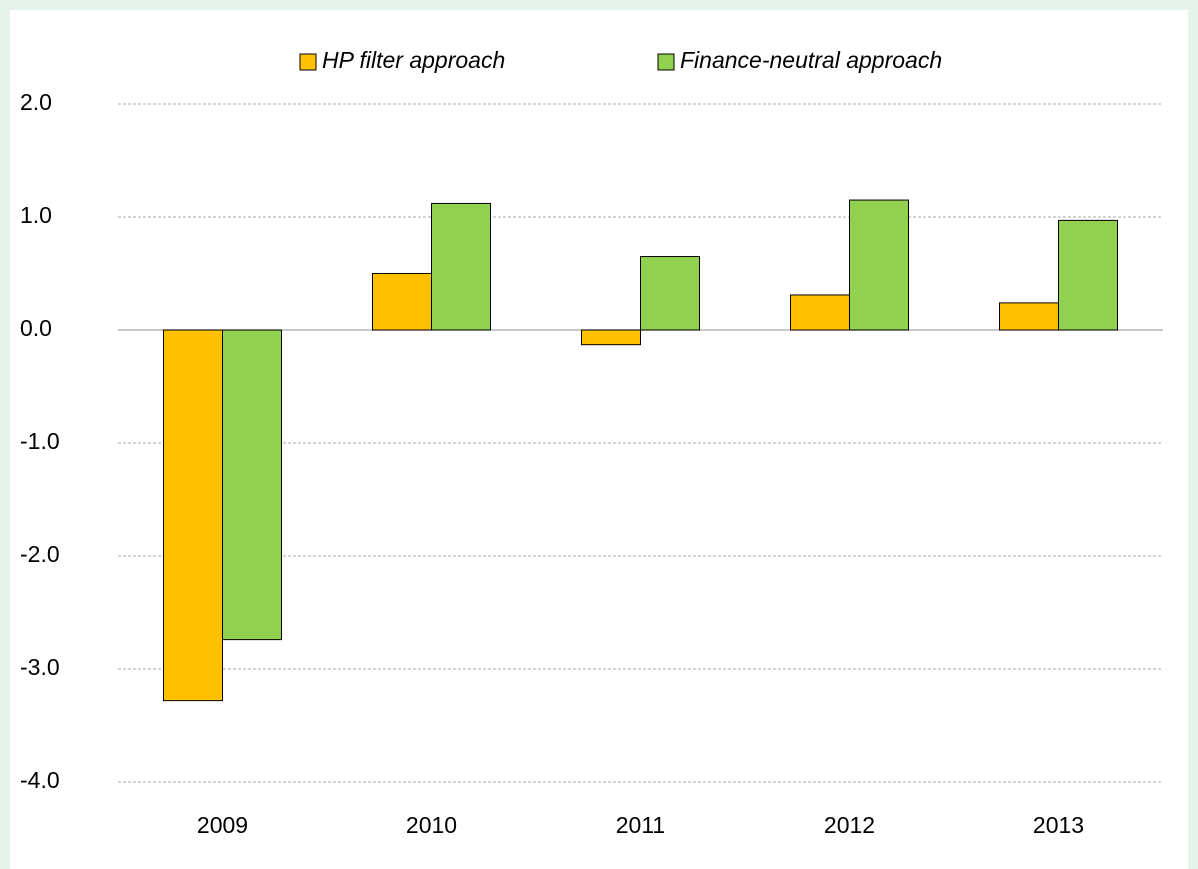 Image resolution: width=1198 pixels, height=869 pixels. I want to click on x-tick-label: 2013, so click(1058, 825).